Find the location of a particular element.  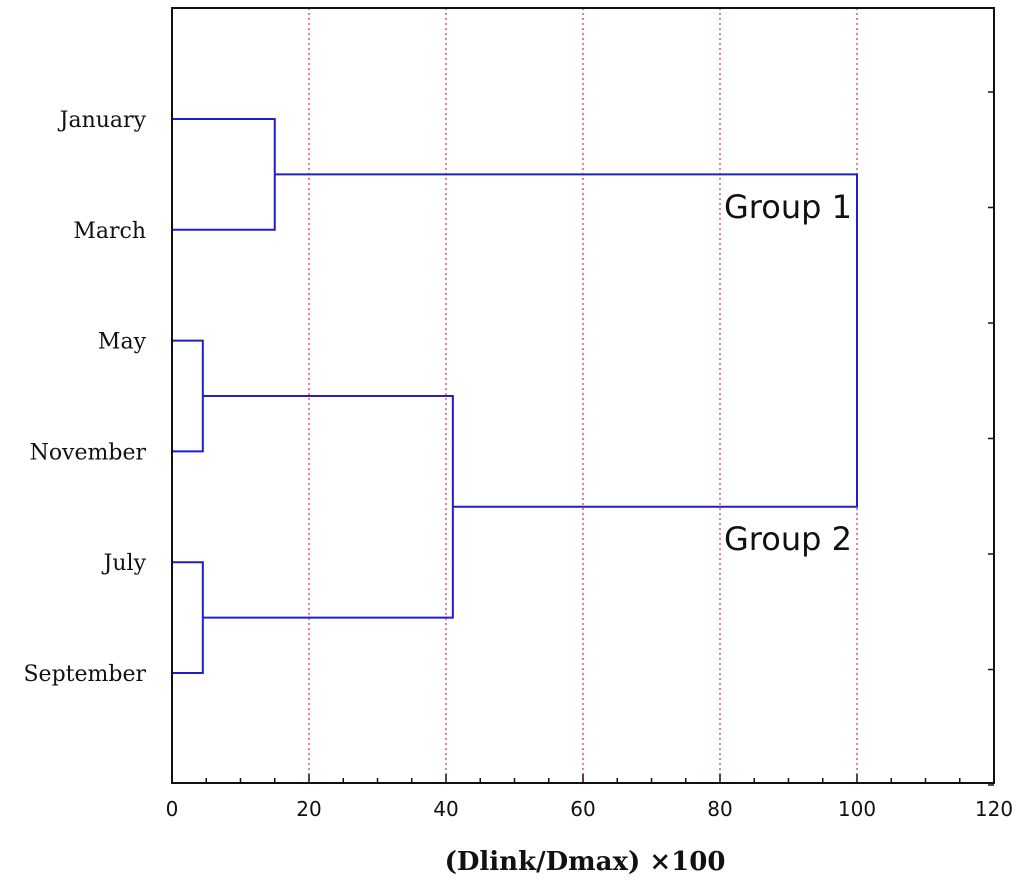

x-tick-label-20: 20 is located at coordinates (308, 809).